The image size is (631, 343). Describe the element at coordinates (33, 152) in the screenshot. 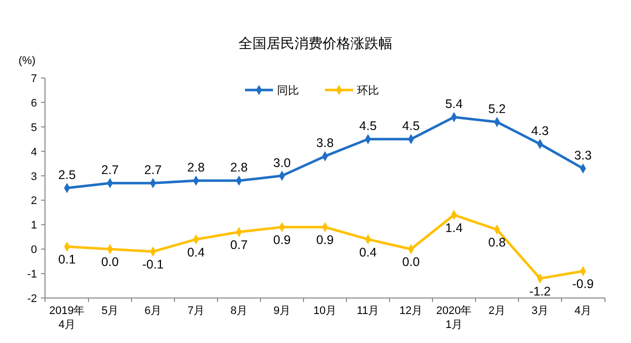

I see `y-tick-label: 4` at that location.